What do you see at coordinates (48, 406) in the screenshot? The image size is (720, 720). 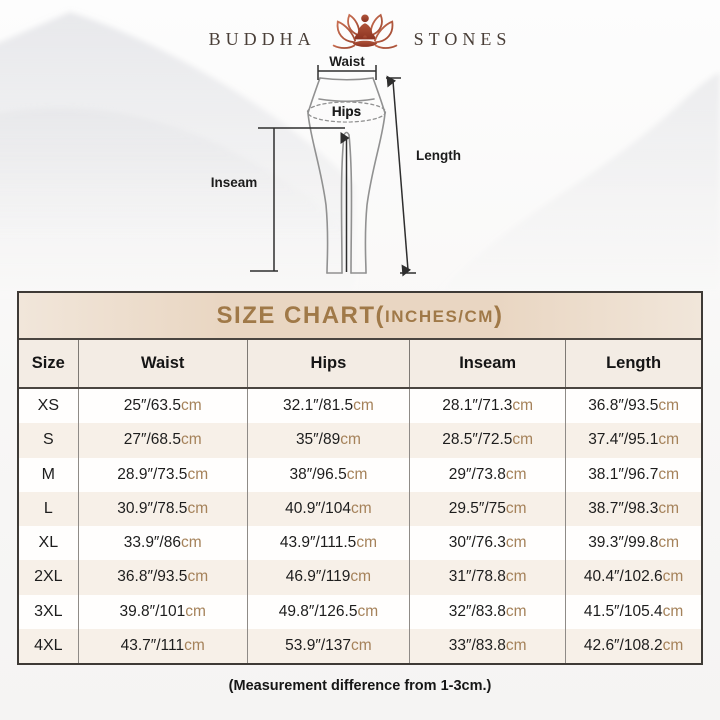 I see `size-cell: XS` at bounding box center [48, 406].